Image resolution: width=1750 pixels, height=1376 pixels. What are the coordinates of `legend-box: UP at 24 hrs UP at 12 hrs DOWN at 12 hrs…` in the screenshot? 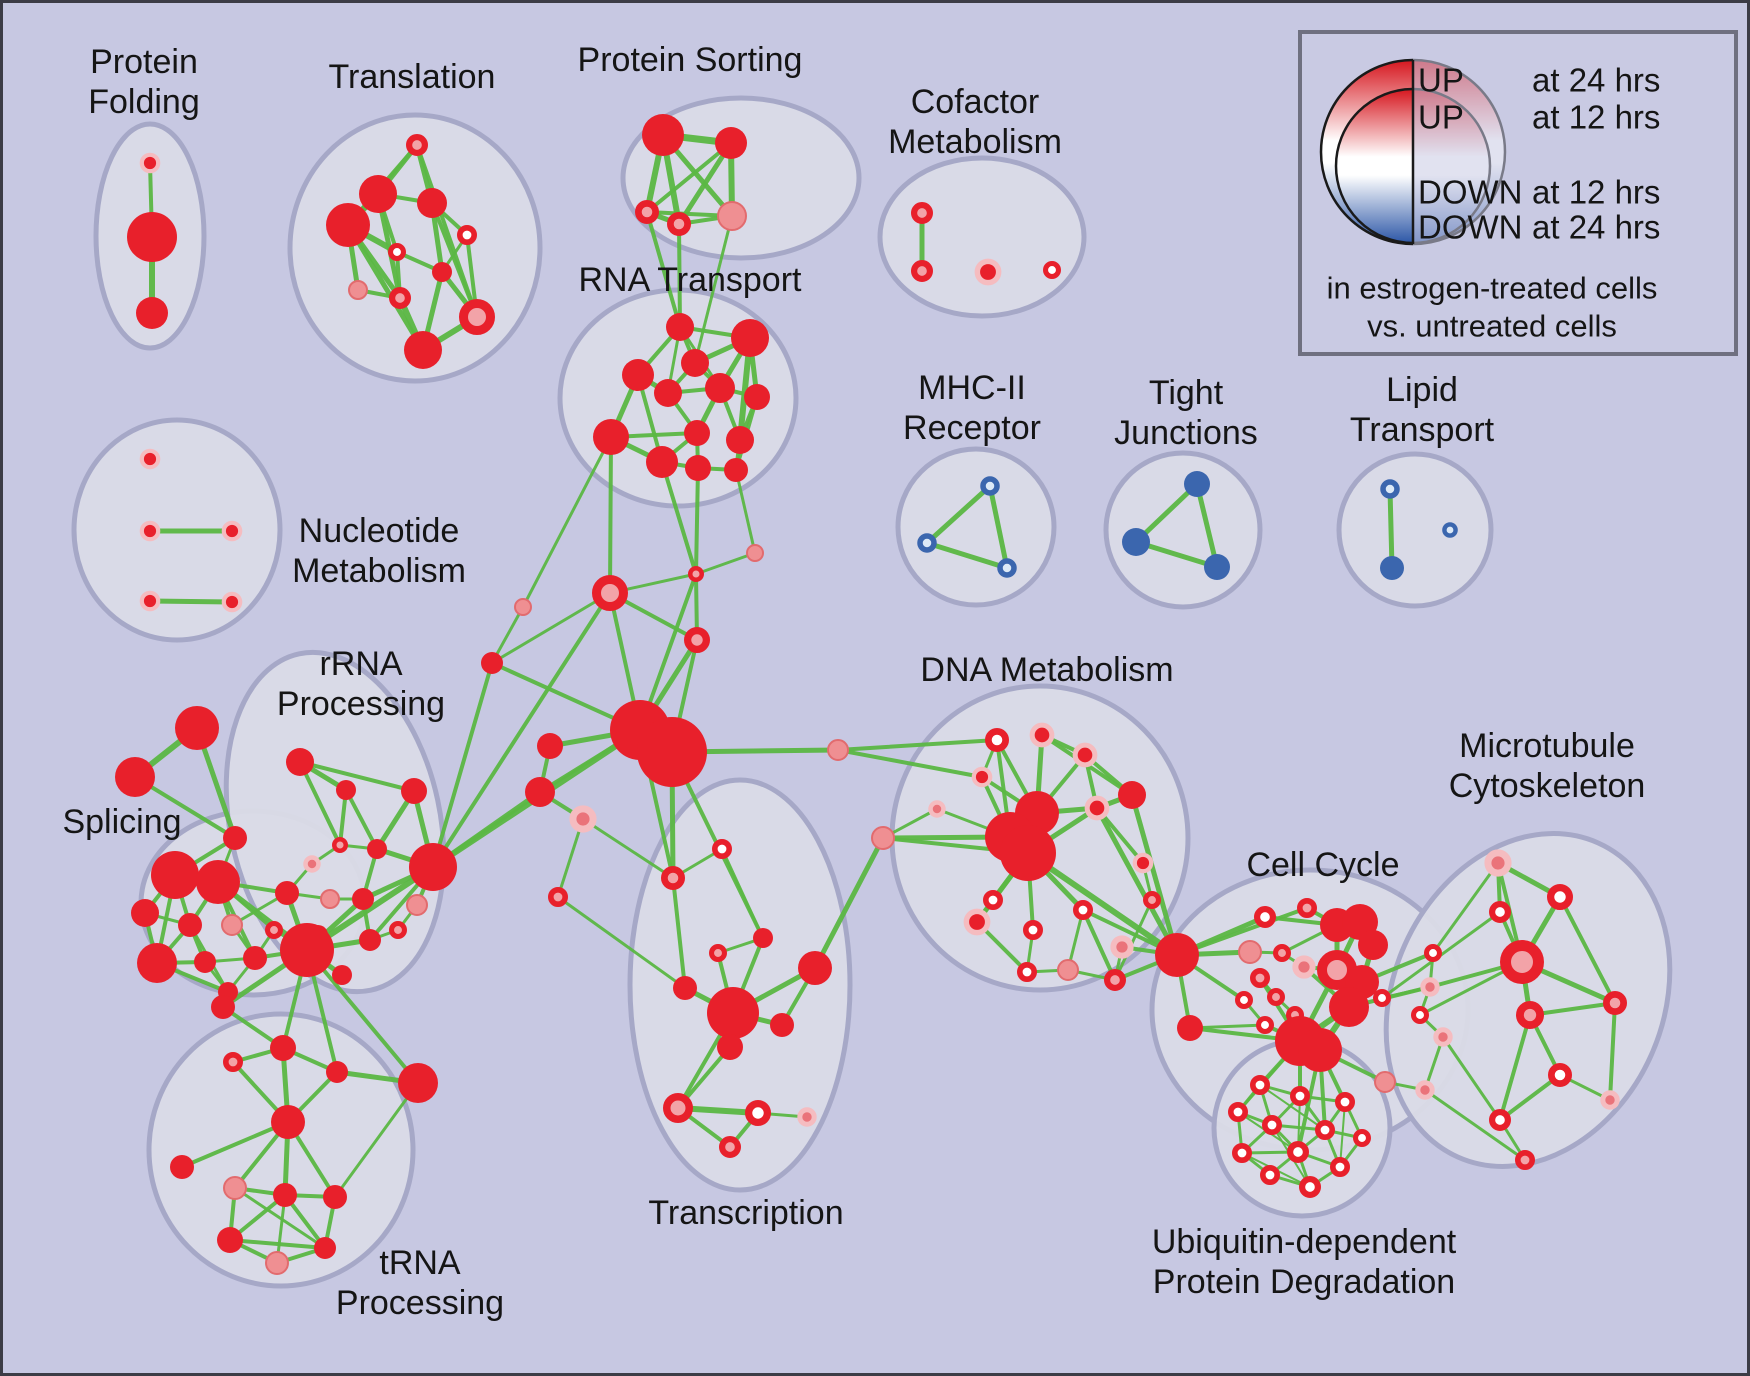 It's located at (1518, 193).